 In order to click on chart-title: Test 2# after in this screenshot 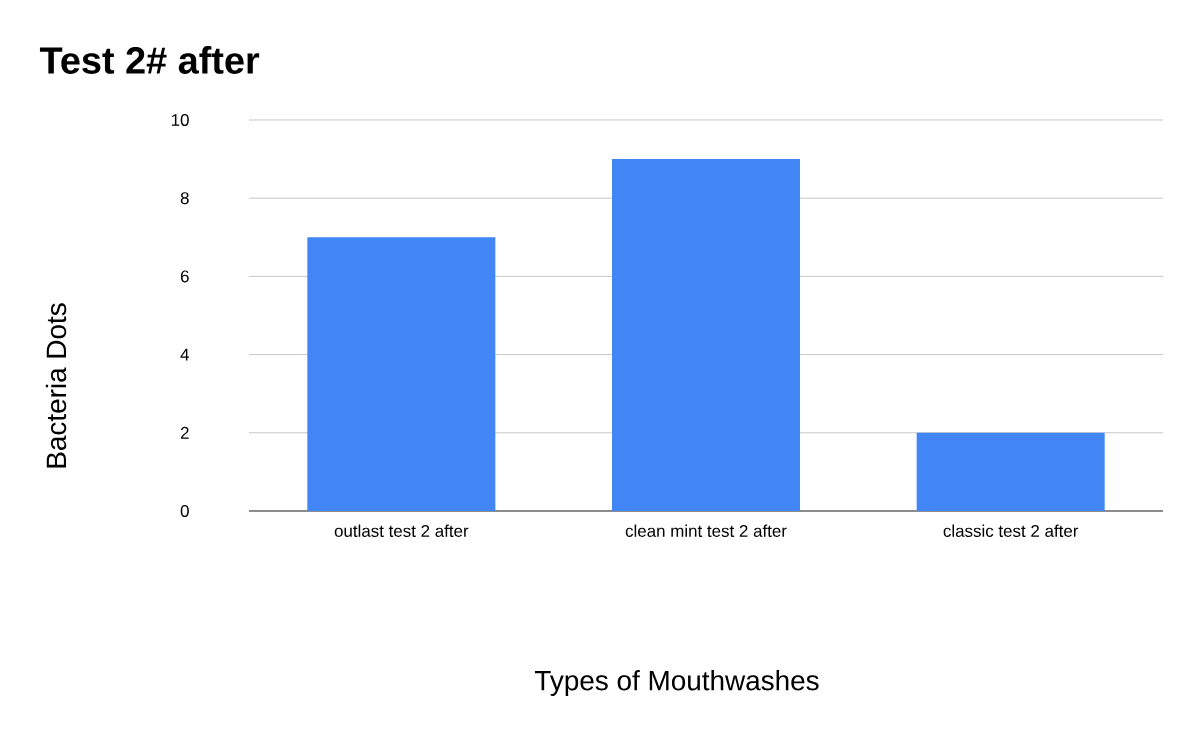, I will do `click(149, 60)`.